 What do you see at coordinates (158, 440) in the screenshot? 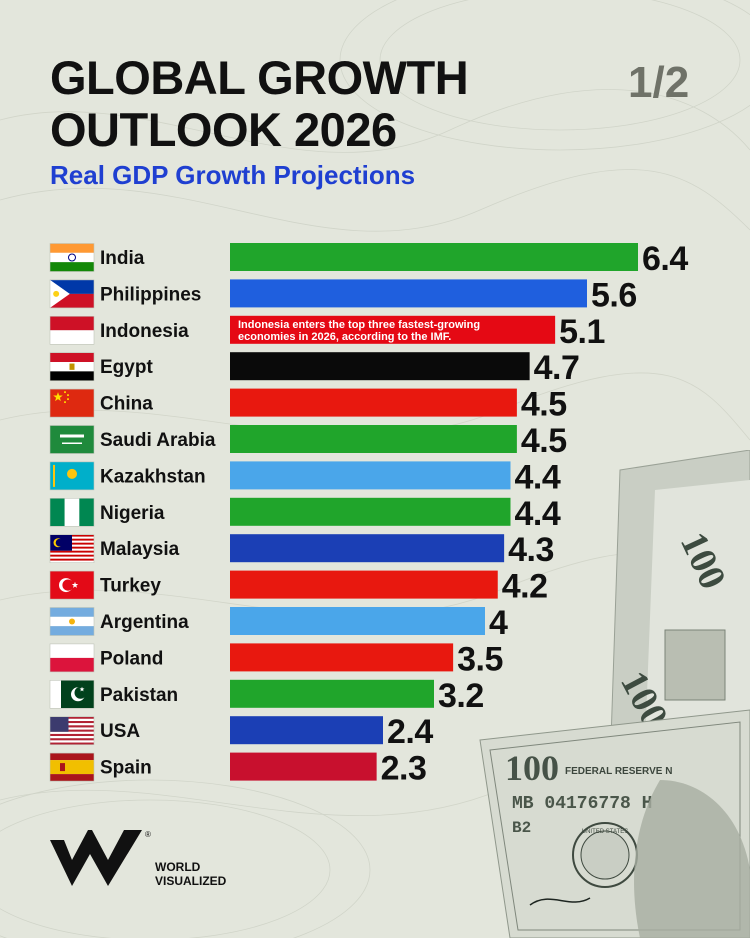
I see `category-label: Saudi Arabia` at bounding box center [158, 440].